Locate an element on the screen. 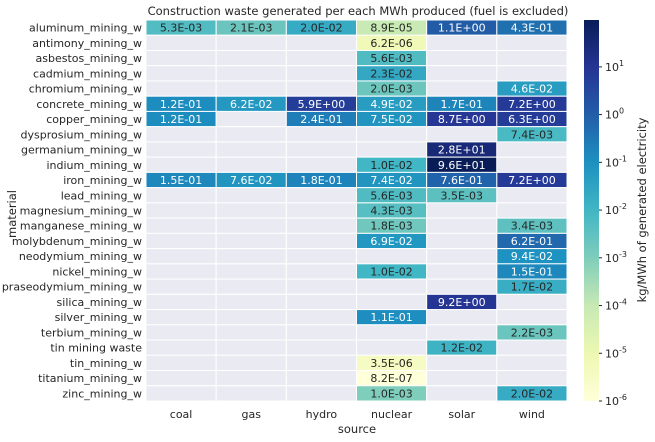 The width and height of the screenshot is (655, 442). y-tick-label: silver_mining_w is located at coordinates (98, 317).